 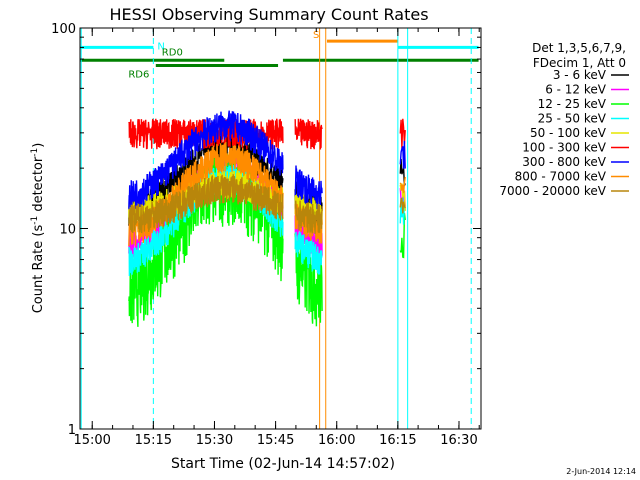 What do you see at coordinates (601, 471) in the screenshot?
I see `footer-date: 2-Jun-2014 12:14` at bounding box center [601, 471].